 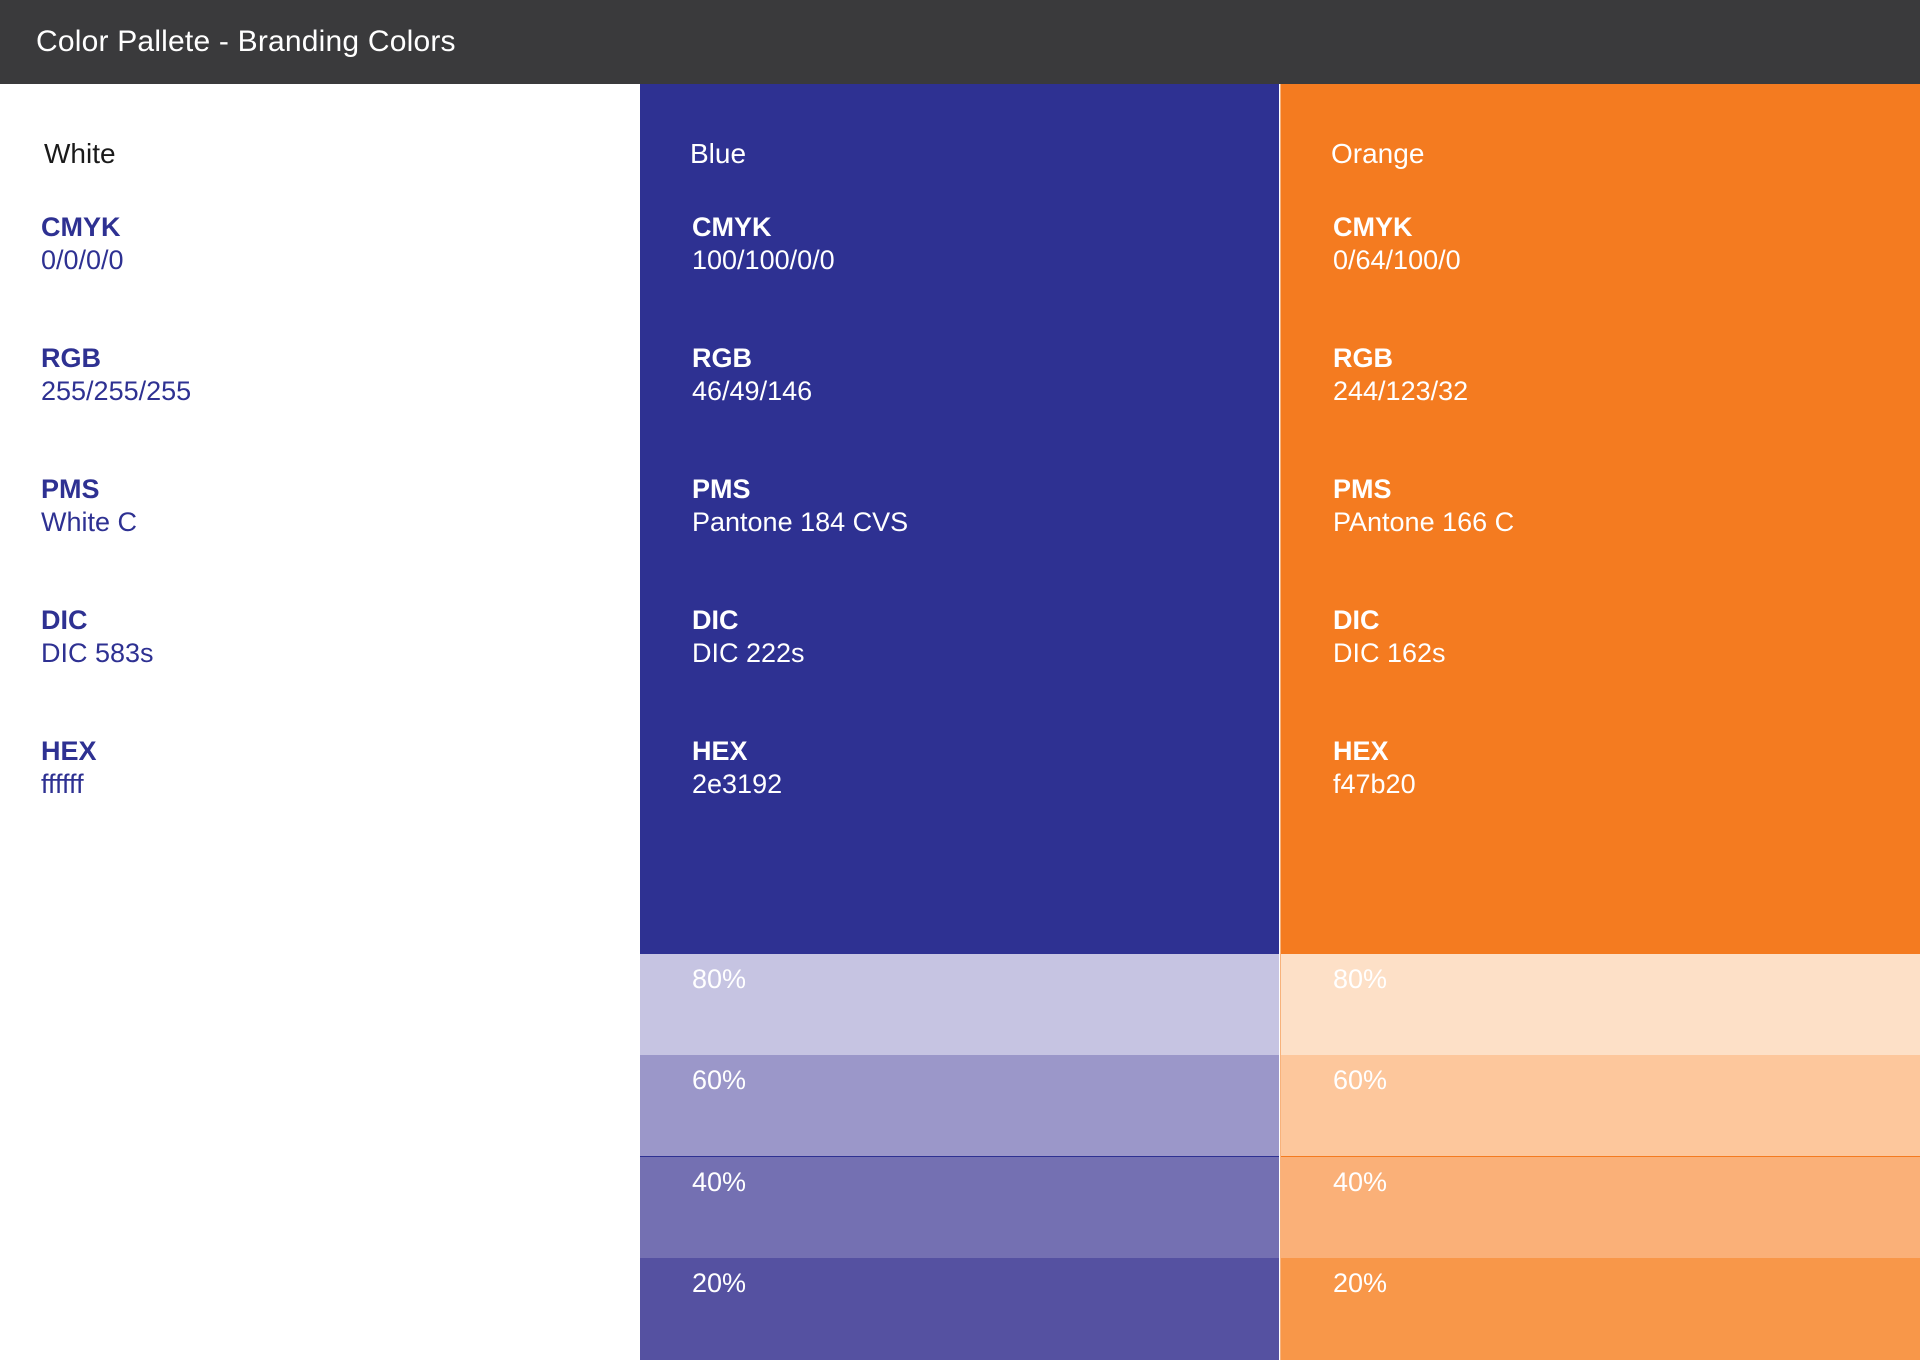 I want to click on swatch-name: Blue, so click(x=718, y=153).